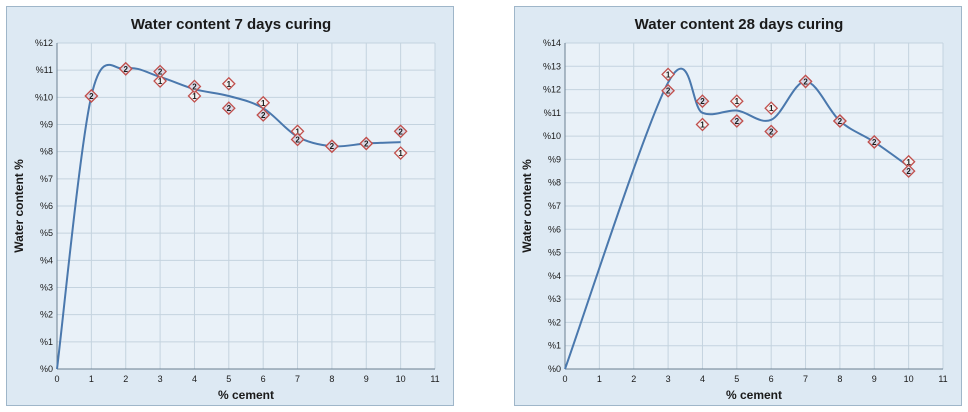 The width and height of the screenshot is (968, 412). What do you see at coordinates (44, 70) in the screenshot?
I see `y-tick-label: %11` at bounding box center [44, 70].